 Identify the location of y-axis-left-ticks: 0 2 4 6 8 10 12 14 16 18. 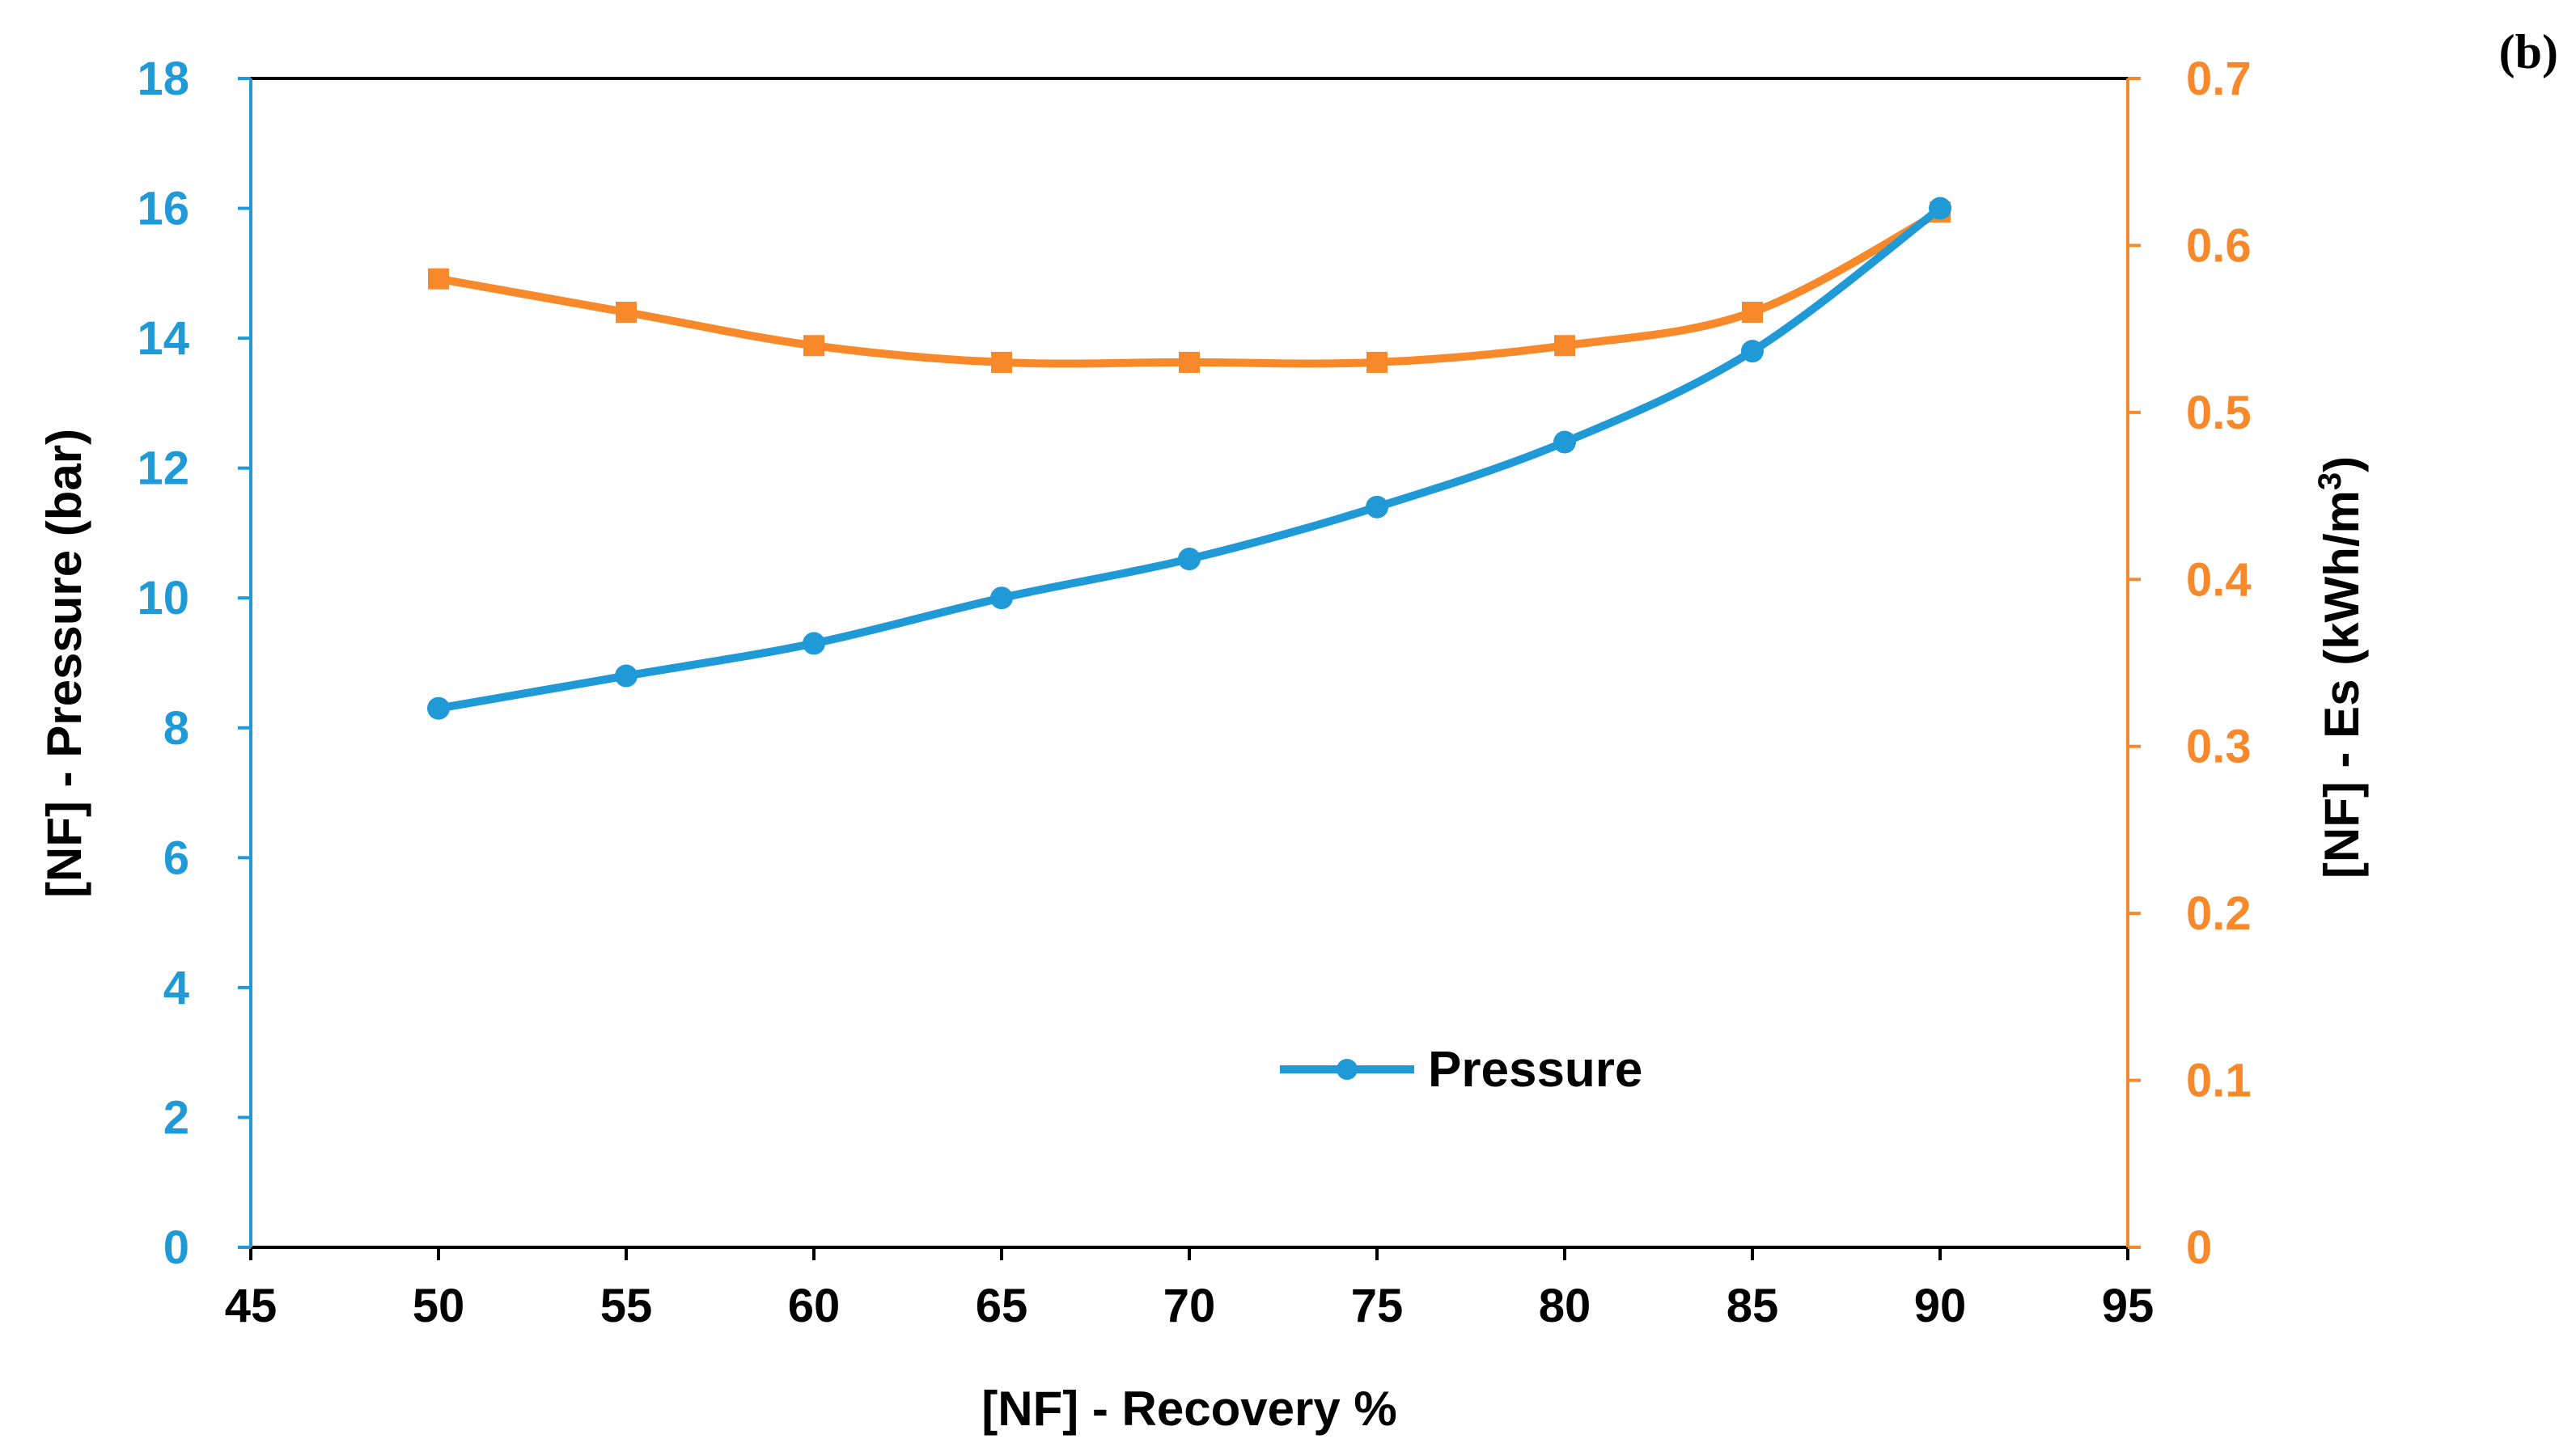
(194, 663).